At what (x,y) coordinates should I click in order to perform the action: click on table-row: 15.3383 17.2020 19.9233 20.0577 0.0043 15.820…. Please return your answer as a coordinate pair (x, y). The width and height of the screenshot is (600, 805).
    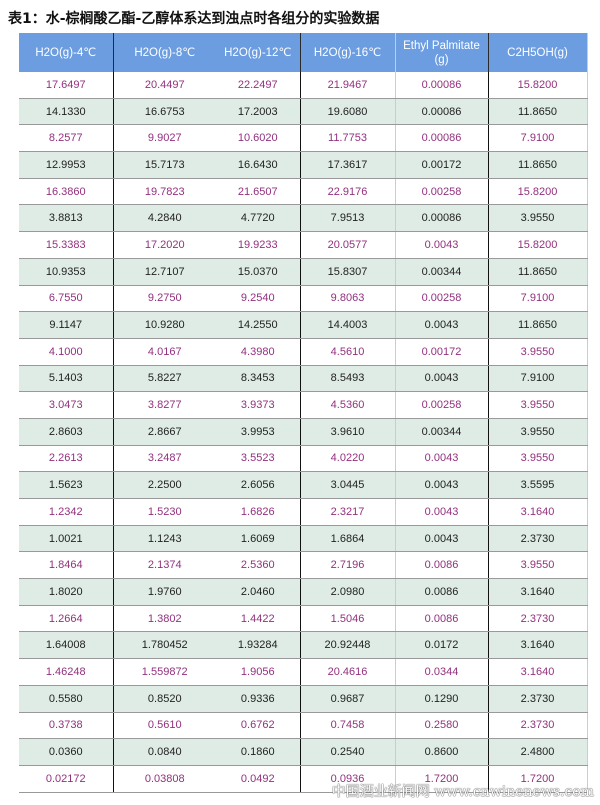
    Looking at the image, I should click on (303, 245).